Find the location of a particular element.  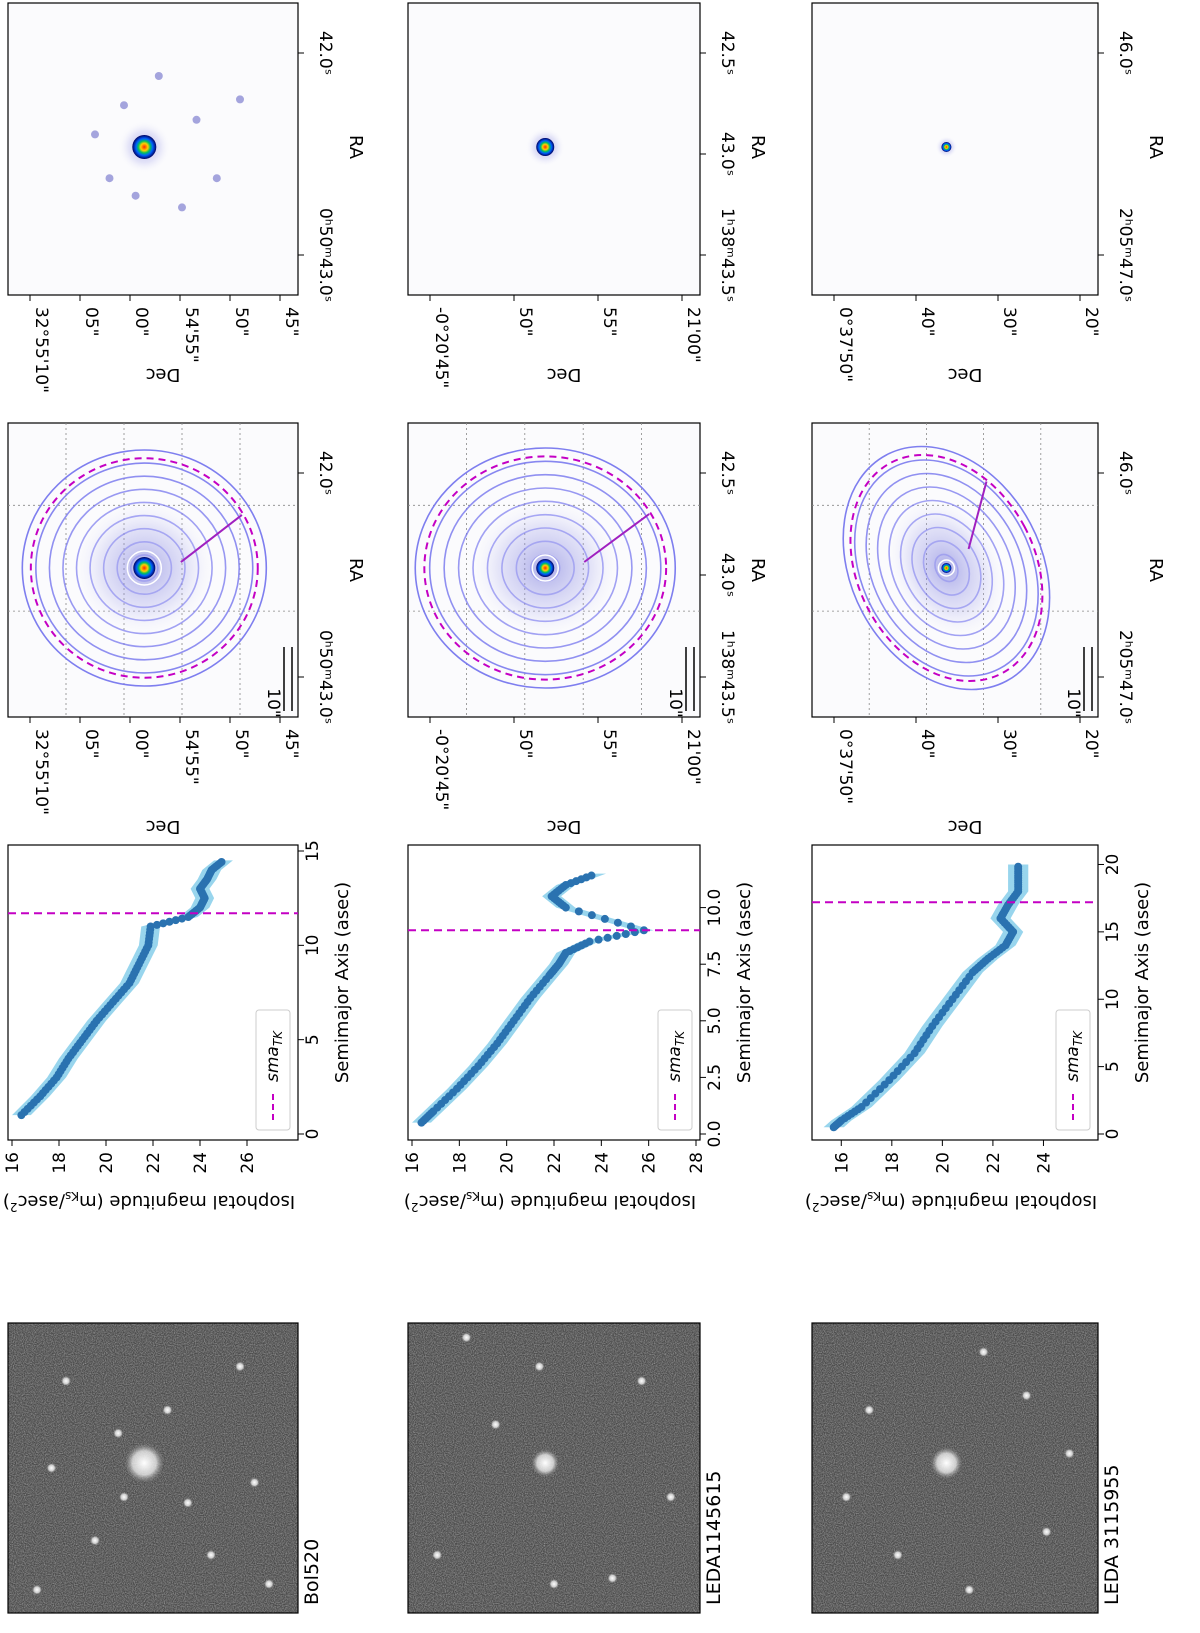

mag-label-part: ) is located at coordinates (407, 1201).